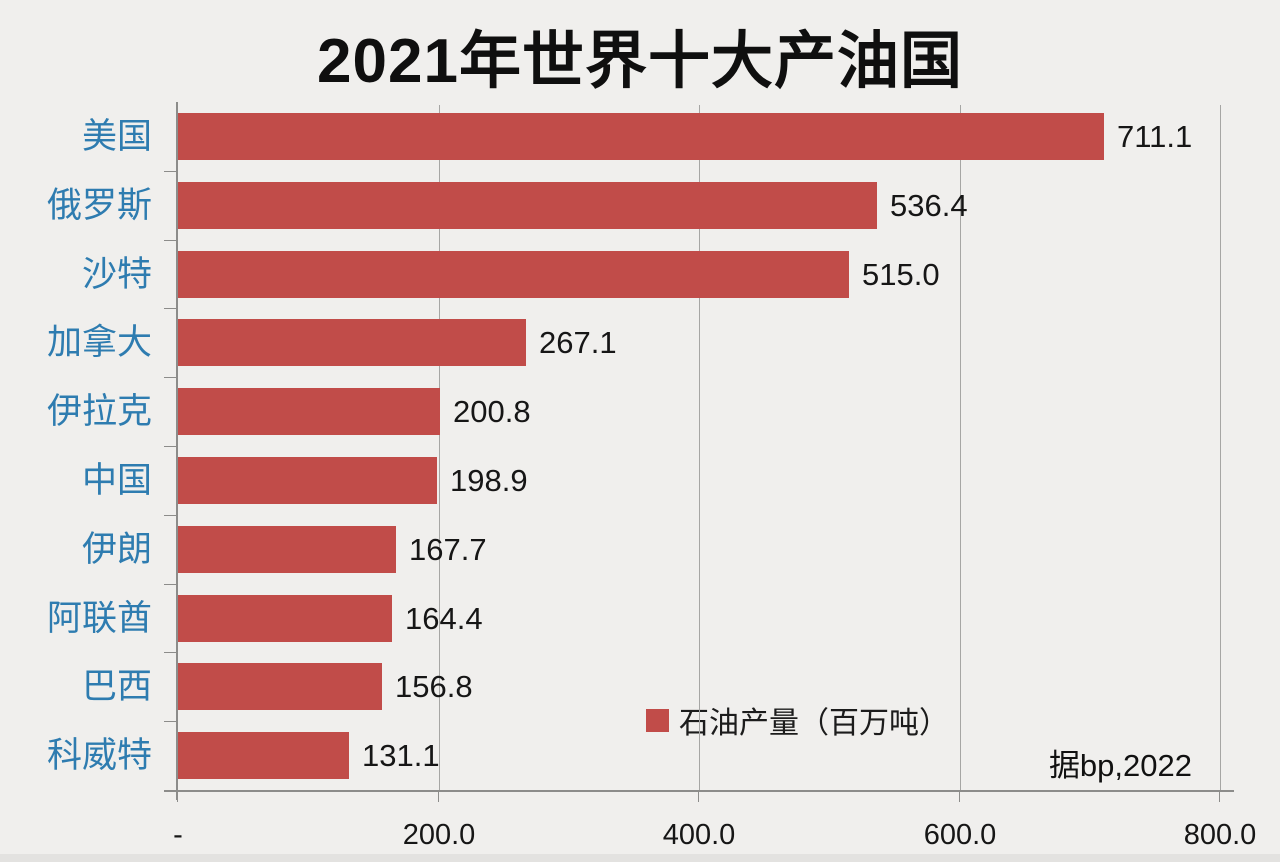 The width and height of the screenshot is (1280, 862). I want to click on value-label: 711.1, so click(1155, 136).